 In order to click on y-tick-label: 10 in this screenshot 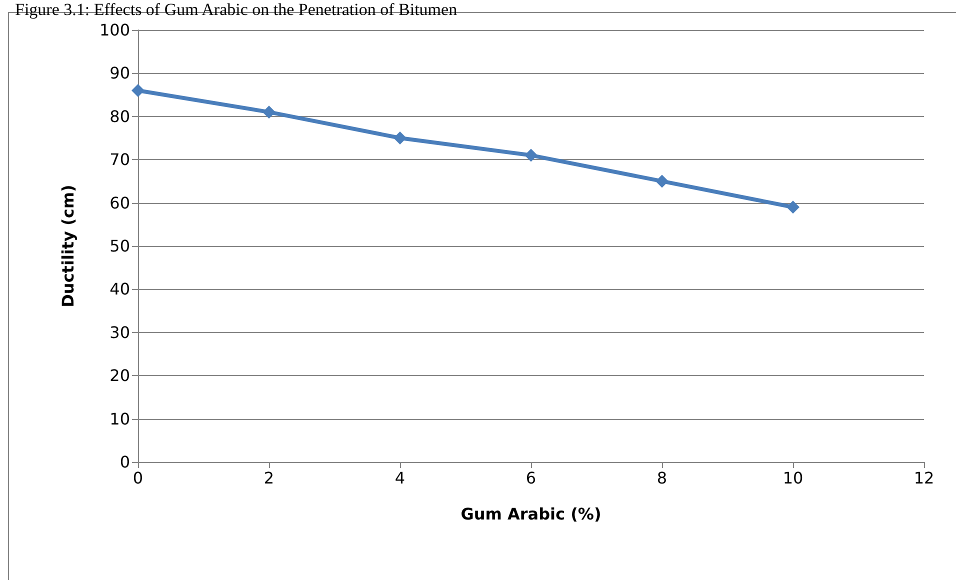, I will do `click(120, 418)`.